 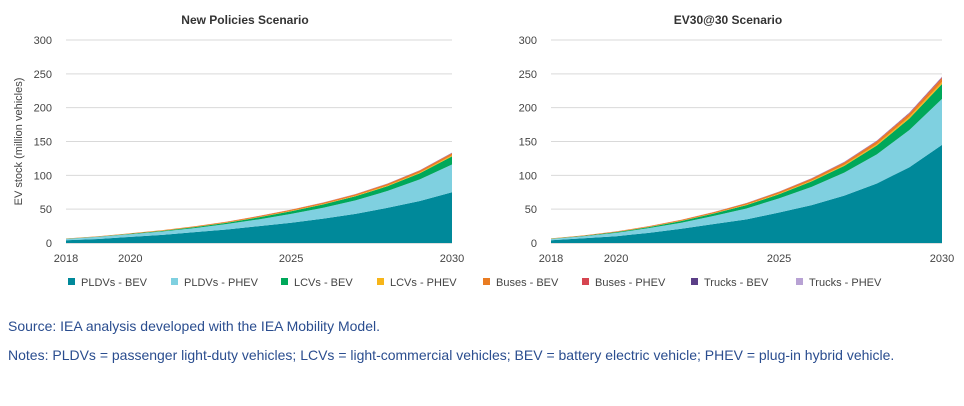 What do you see at coordinates (585, 281) in the screenshot?
I see `legend-swatch-buses-phev` at bounding box center [585, 281].